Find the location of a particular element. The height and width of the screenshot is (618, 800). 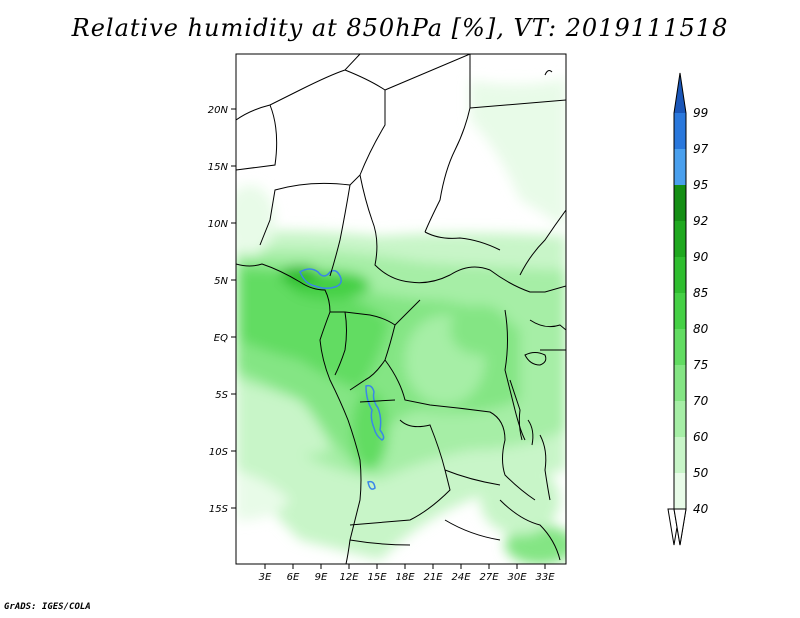

colorbar-label: 90 is located at coordinates (701, 257).